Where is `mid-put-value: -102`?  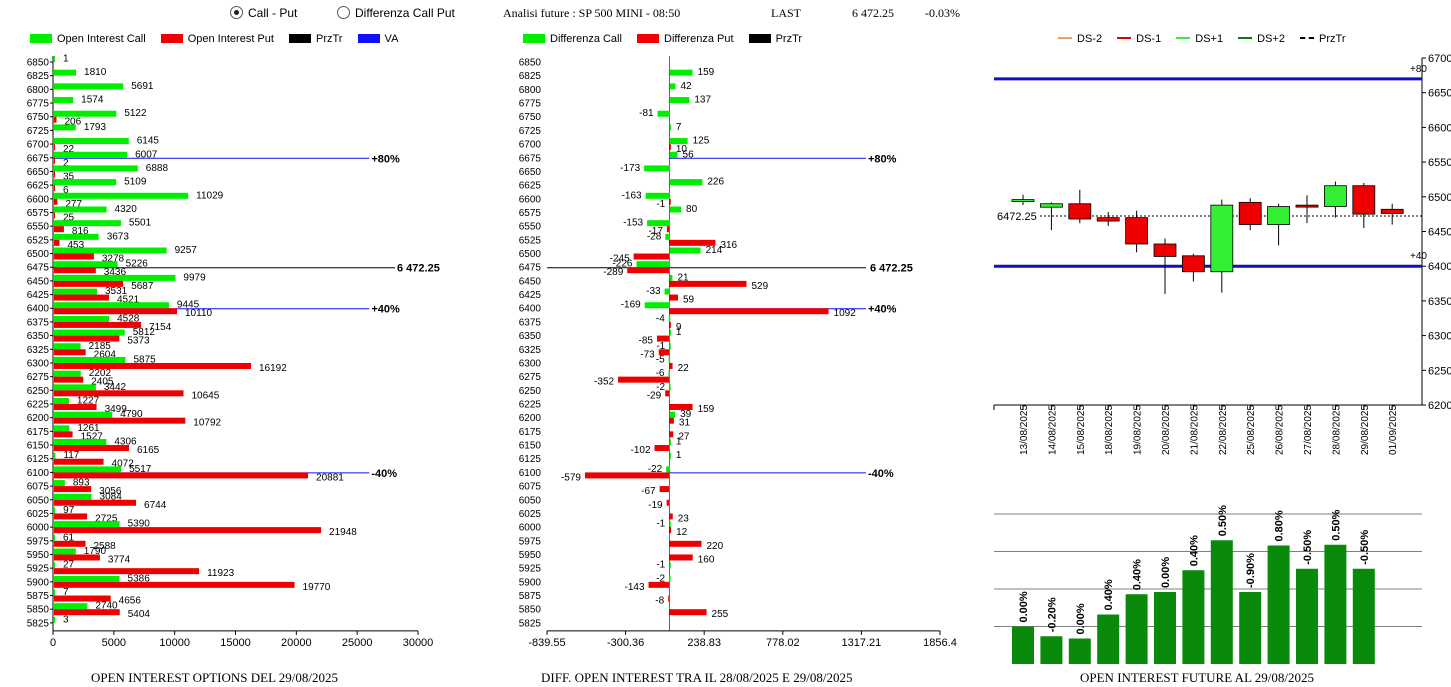
mid-put-value: -102 is located at coordinates (641, 450).